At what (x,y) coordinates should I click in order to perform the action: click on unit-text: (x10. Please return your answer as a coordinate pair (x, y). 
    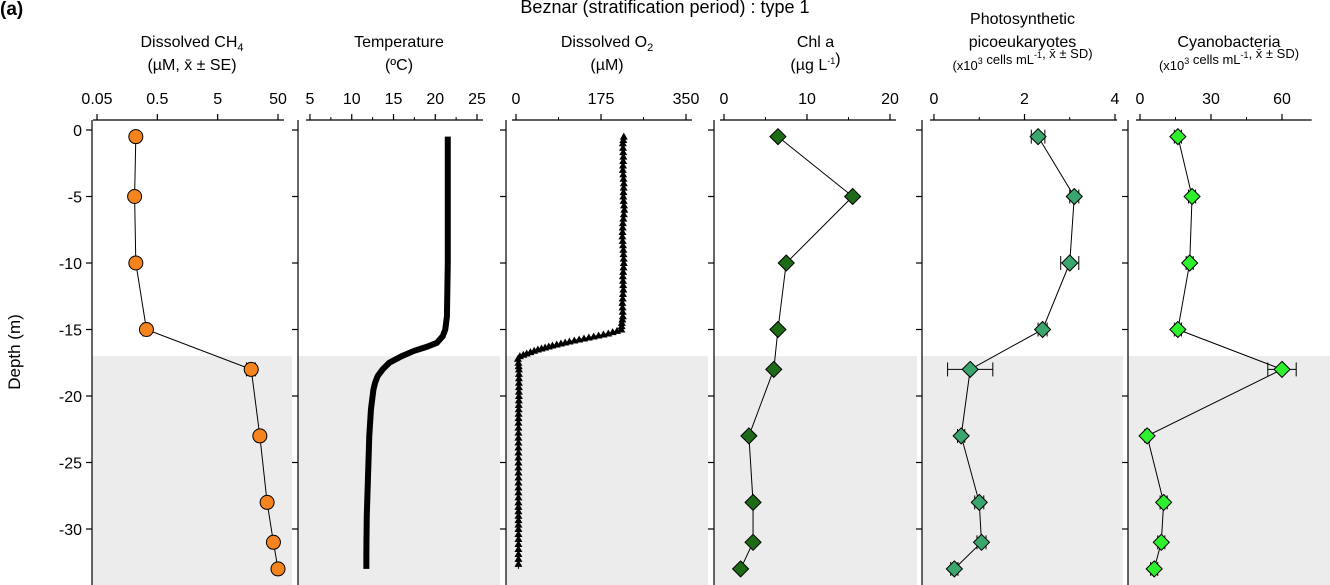
    Looking at the image, I should click on (1171, 65).